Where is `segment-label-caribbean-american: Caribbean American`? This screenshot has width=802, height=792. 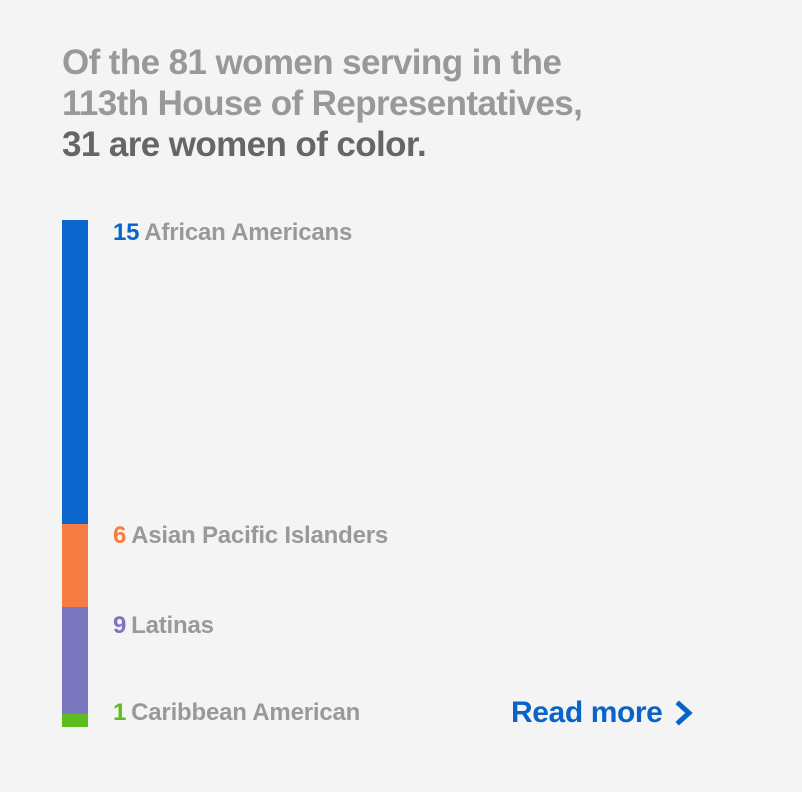
segment-label-caribbean-american: Caribbean American is located at coordinates (246, 712).